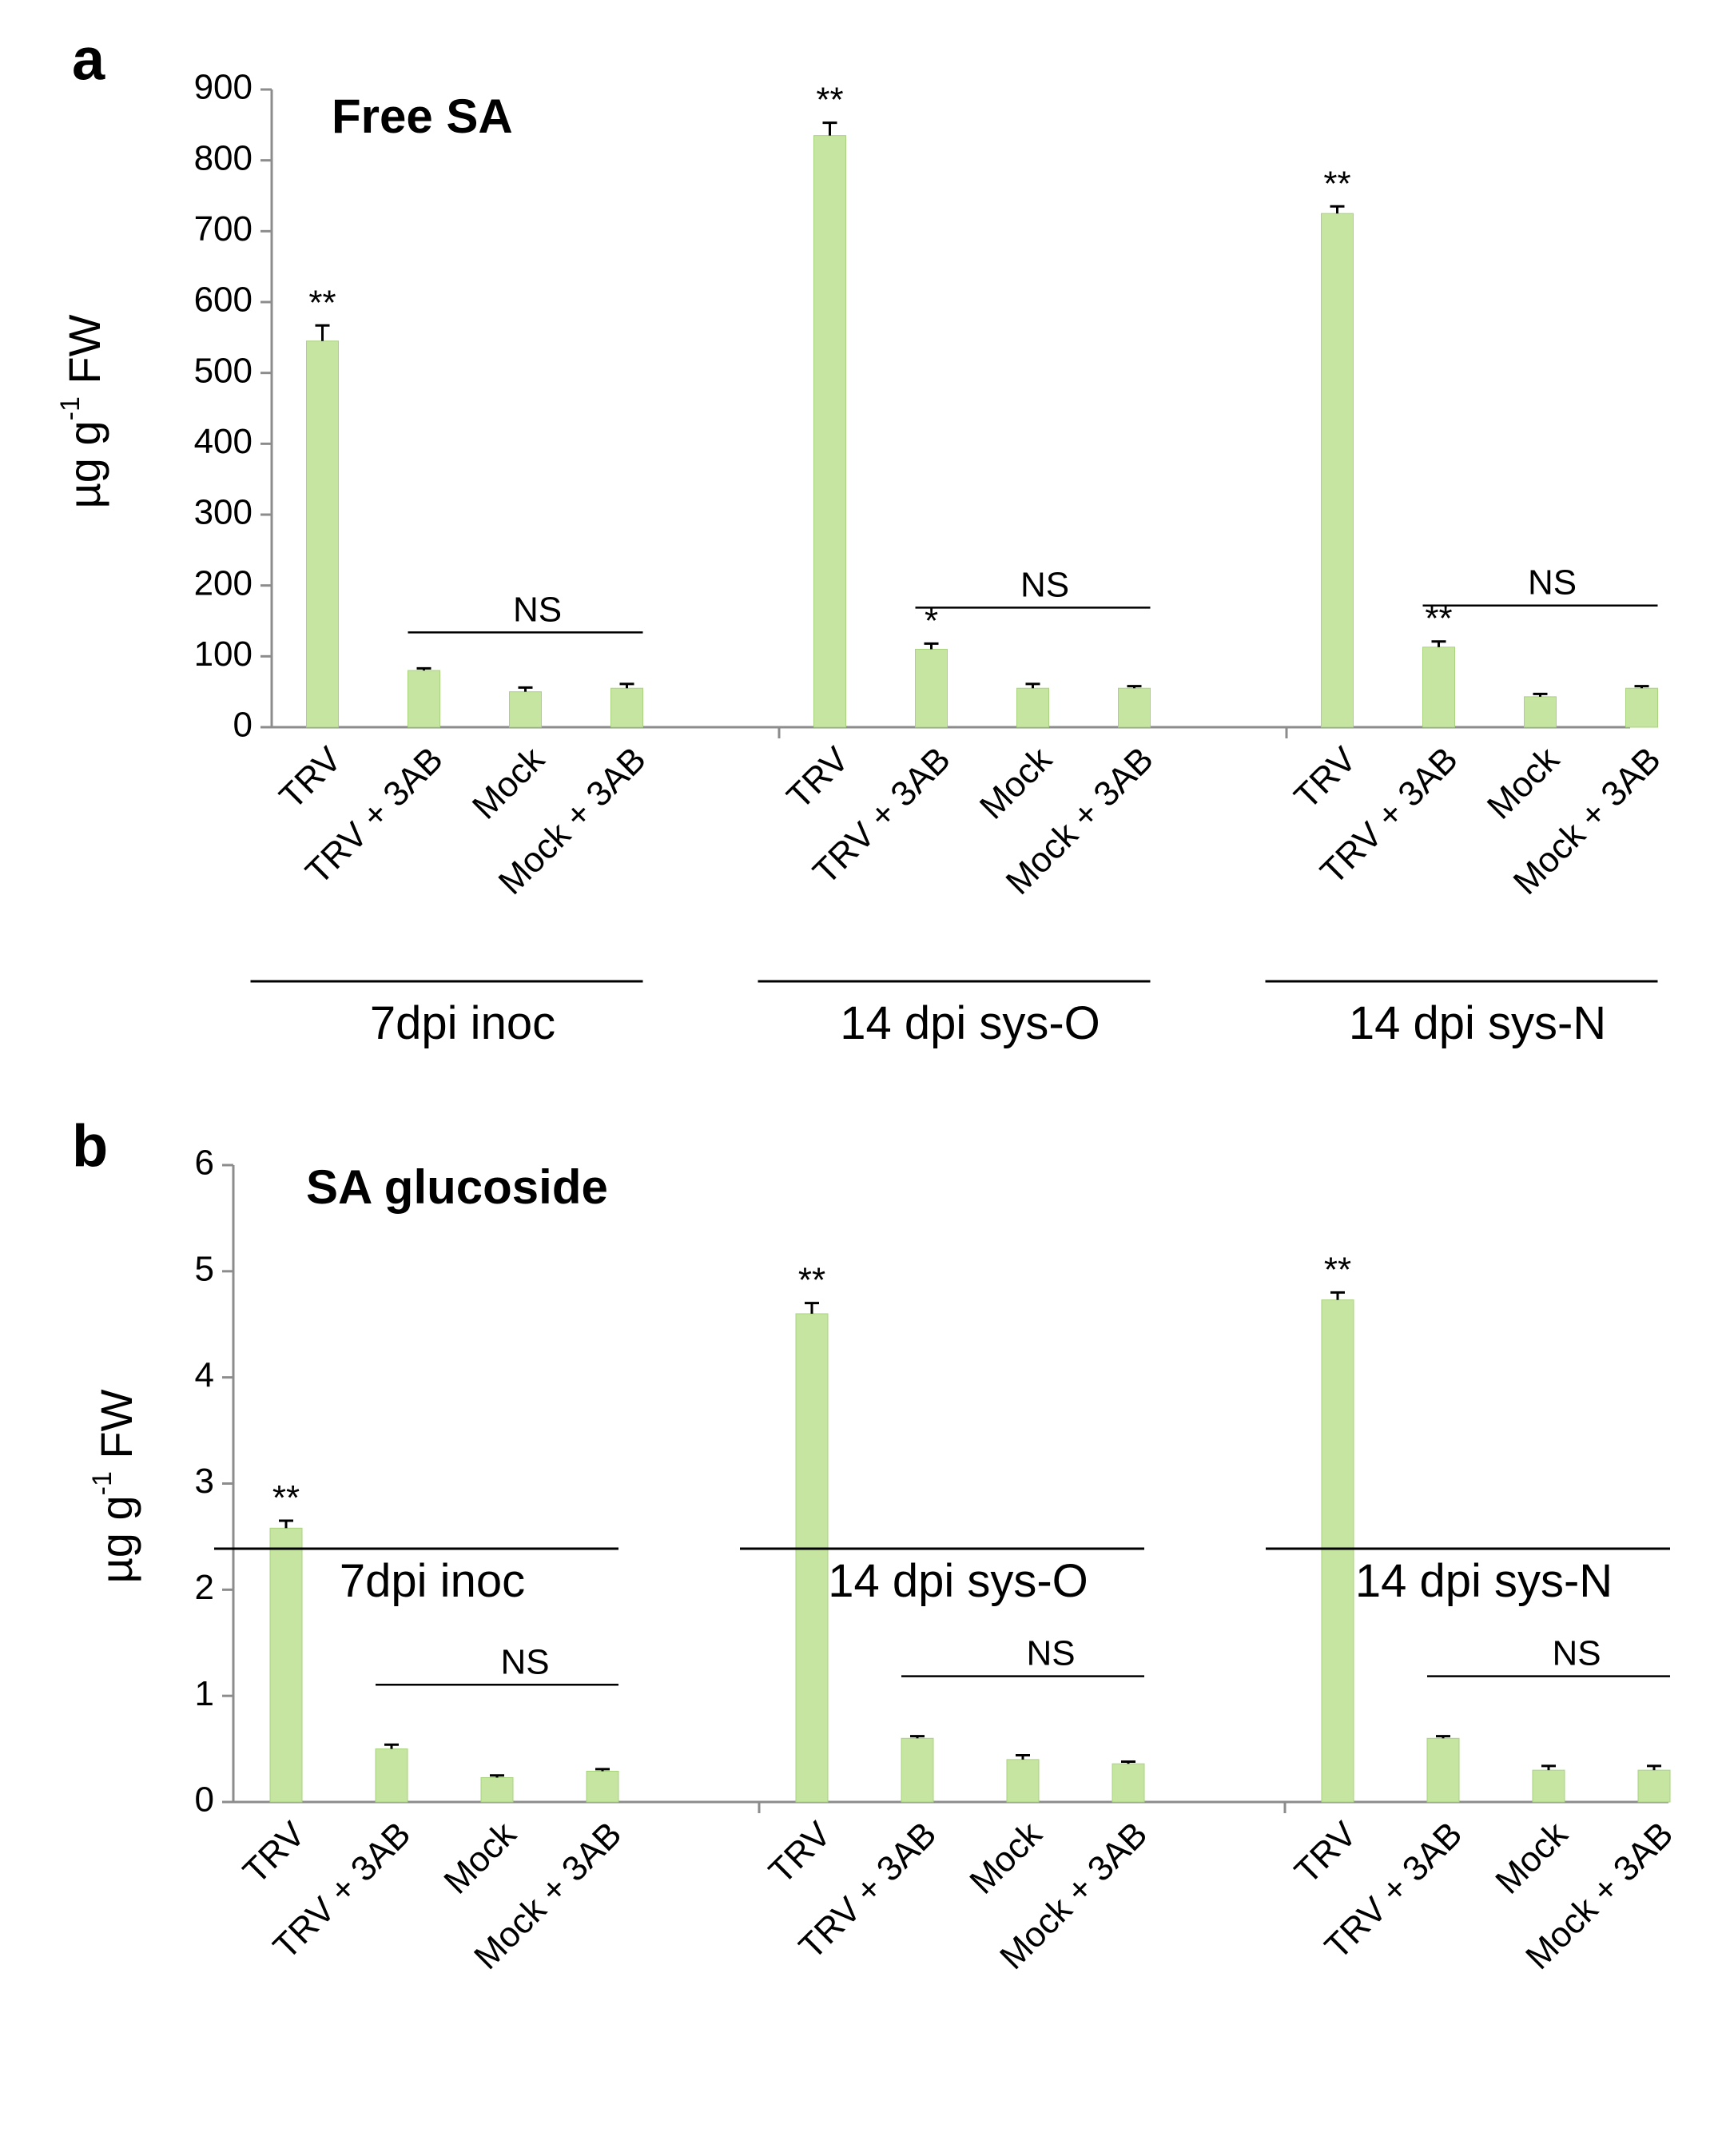 This screenshot has height=2156, width=1722. Describe the element at coordinates (422, 116) in the screenshot. I see `chart-title: Free SA` at that location.